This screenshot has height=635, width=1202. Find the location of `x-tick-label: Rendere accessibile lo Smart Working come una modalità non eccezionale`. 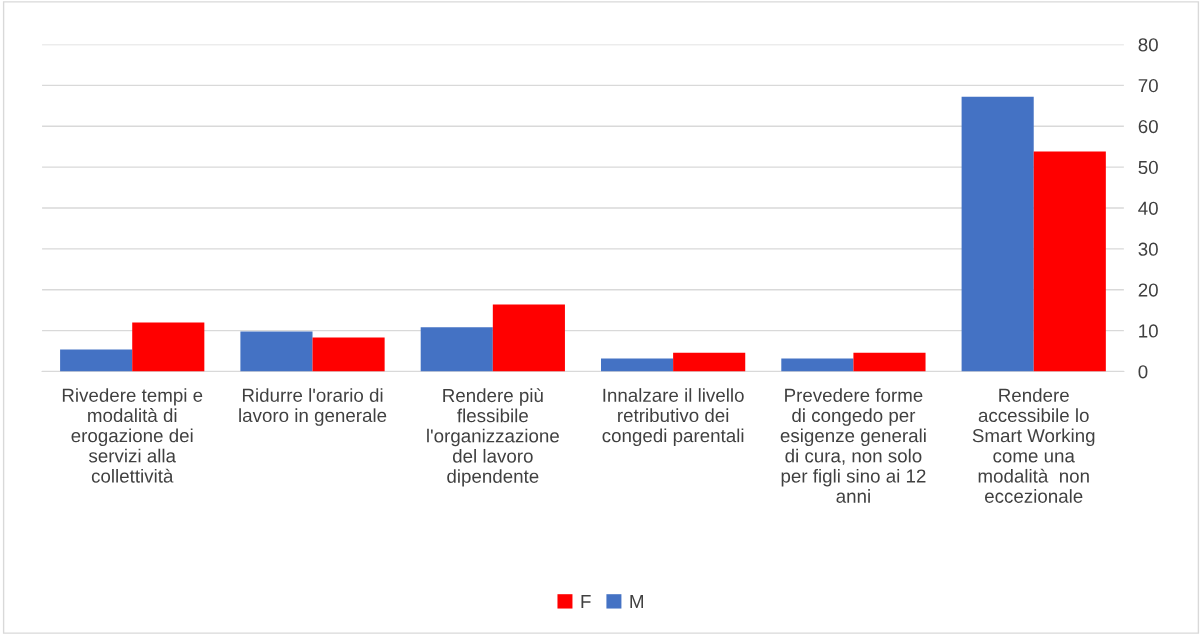

x-tick-label: Rendere accessibile lo Smart Working come una modalità non eccezionale is located at coordinates (1033, 445).